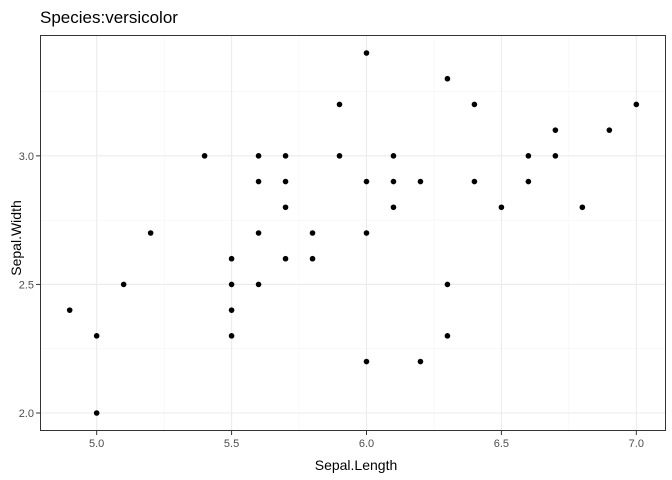 Image resolution: width=672 pixels, height=480 pixels. What do you see at coordinates (26, 285) in the screenshot?
I see `y-tick-label: 2.5` at bounding box center [26, 285].